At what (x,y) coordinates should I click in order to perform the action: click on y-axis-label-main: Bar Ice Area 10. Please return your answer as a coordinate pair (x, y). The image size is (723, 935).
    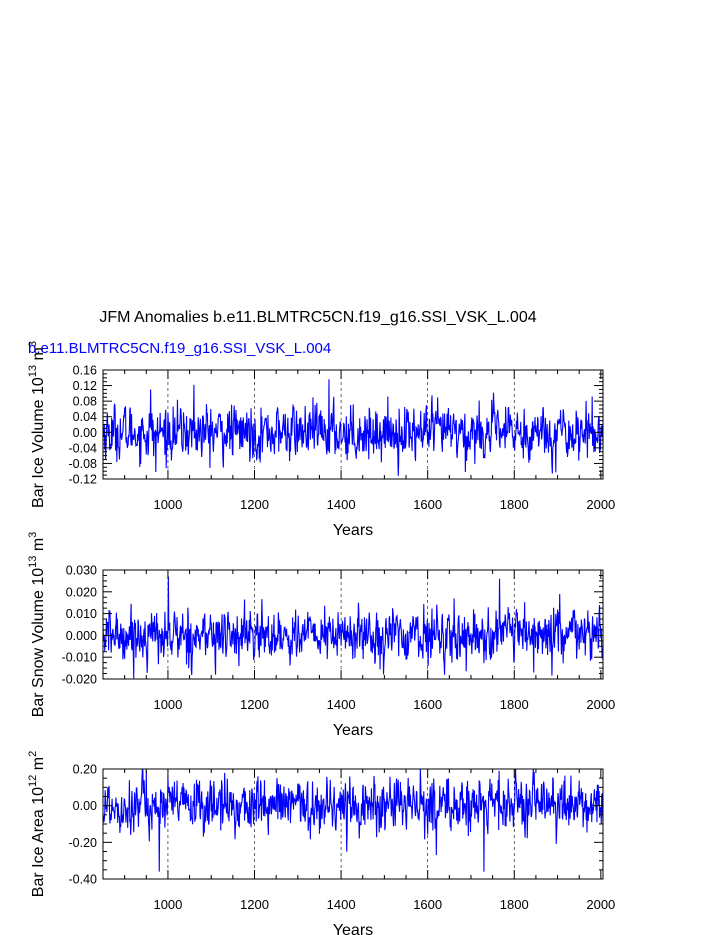
    Looking at the image, I should click on (38, 842).